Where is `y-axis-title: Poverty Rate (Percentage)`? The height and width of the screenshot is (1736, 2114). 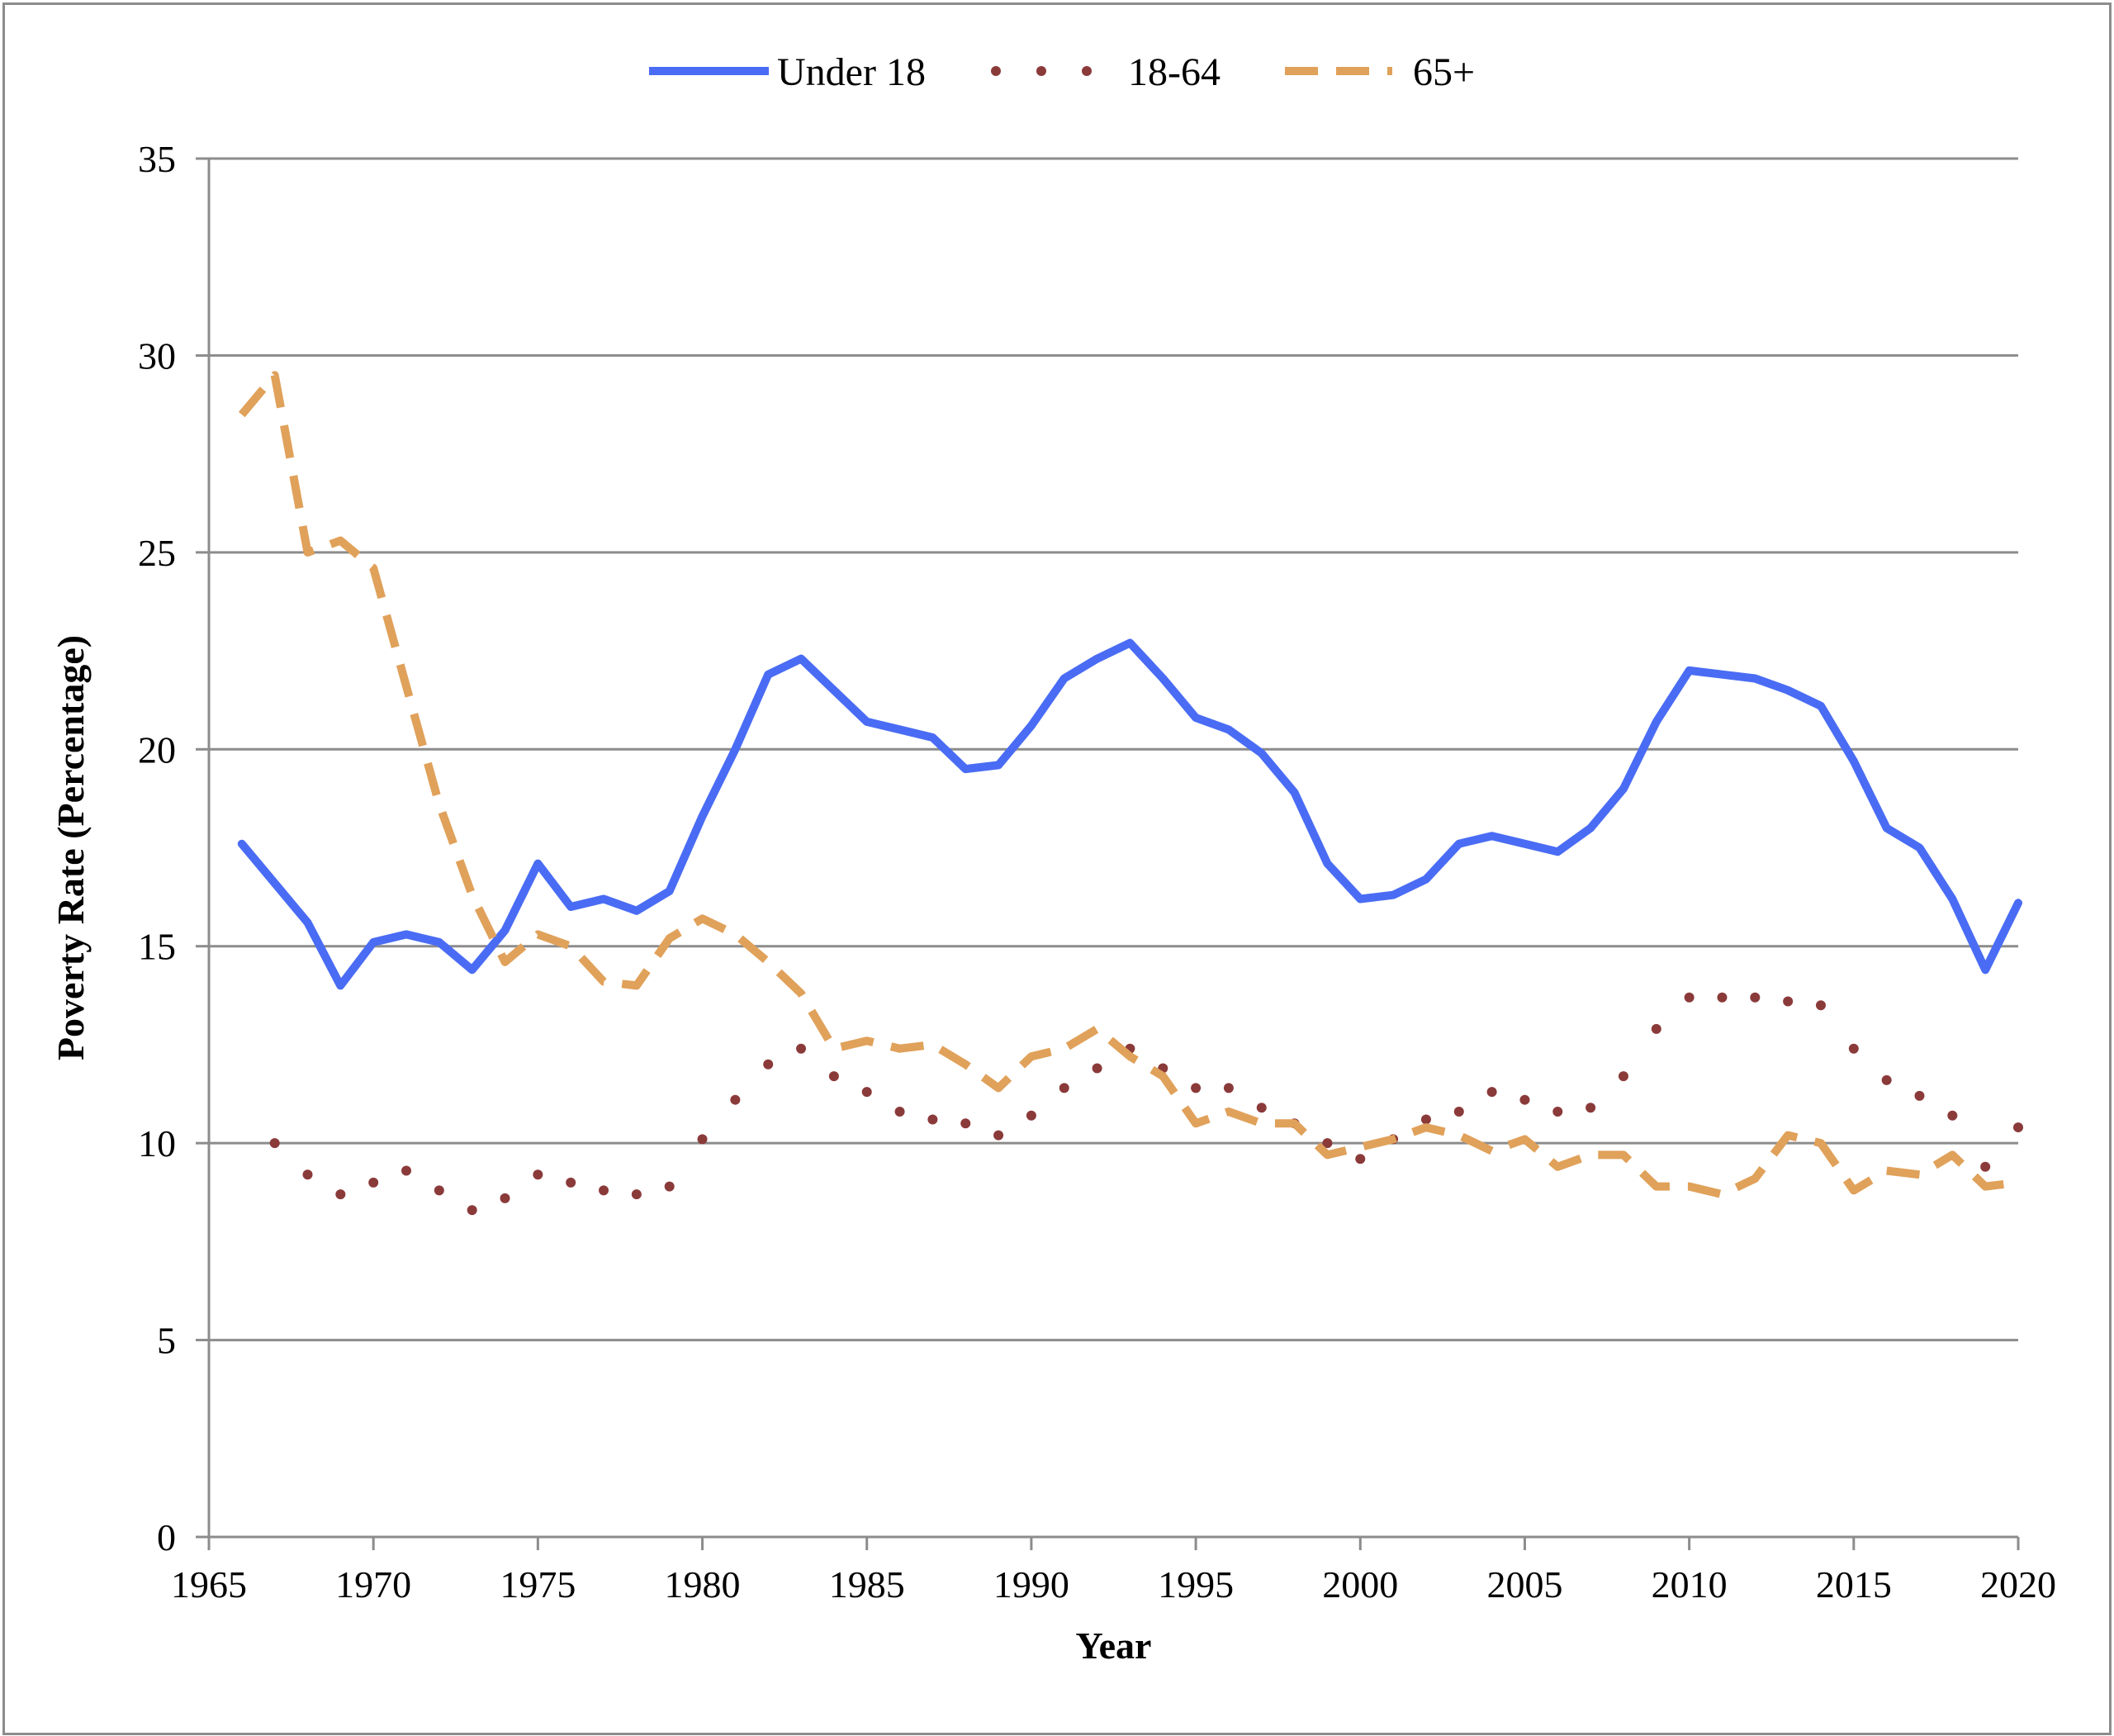 y-axis-title: Poverty Rate (Percentage) is located at coordinates (71, 847).